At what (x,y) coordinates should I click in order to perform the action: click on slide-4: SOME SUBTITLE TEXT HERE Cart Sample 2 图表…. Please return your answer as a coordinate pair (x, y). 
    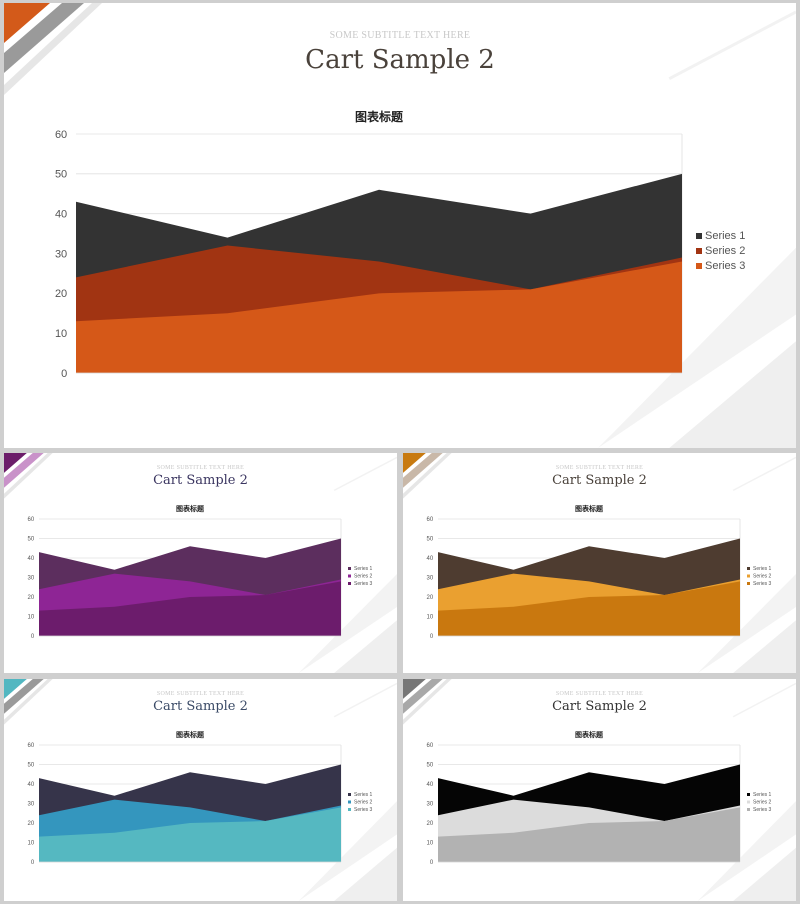
    Looking at the image, I should click on (200, 790).